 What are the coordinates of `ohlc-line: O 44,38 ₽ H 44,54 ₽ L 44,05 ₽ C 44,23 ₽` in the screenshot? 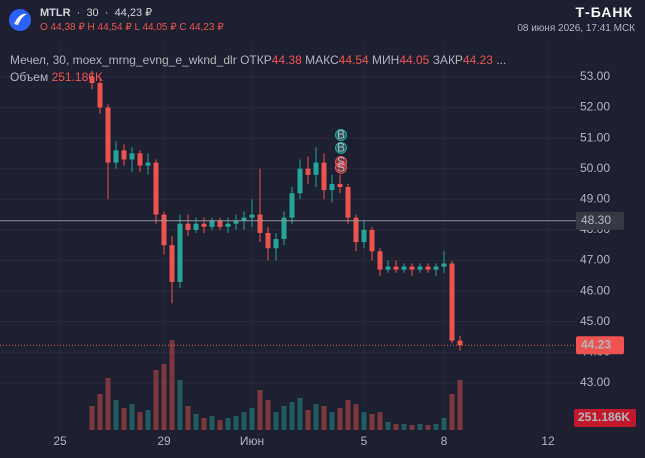 It's located at (132, 27).